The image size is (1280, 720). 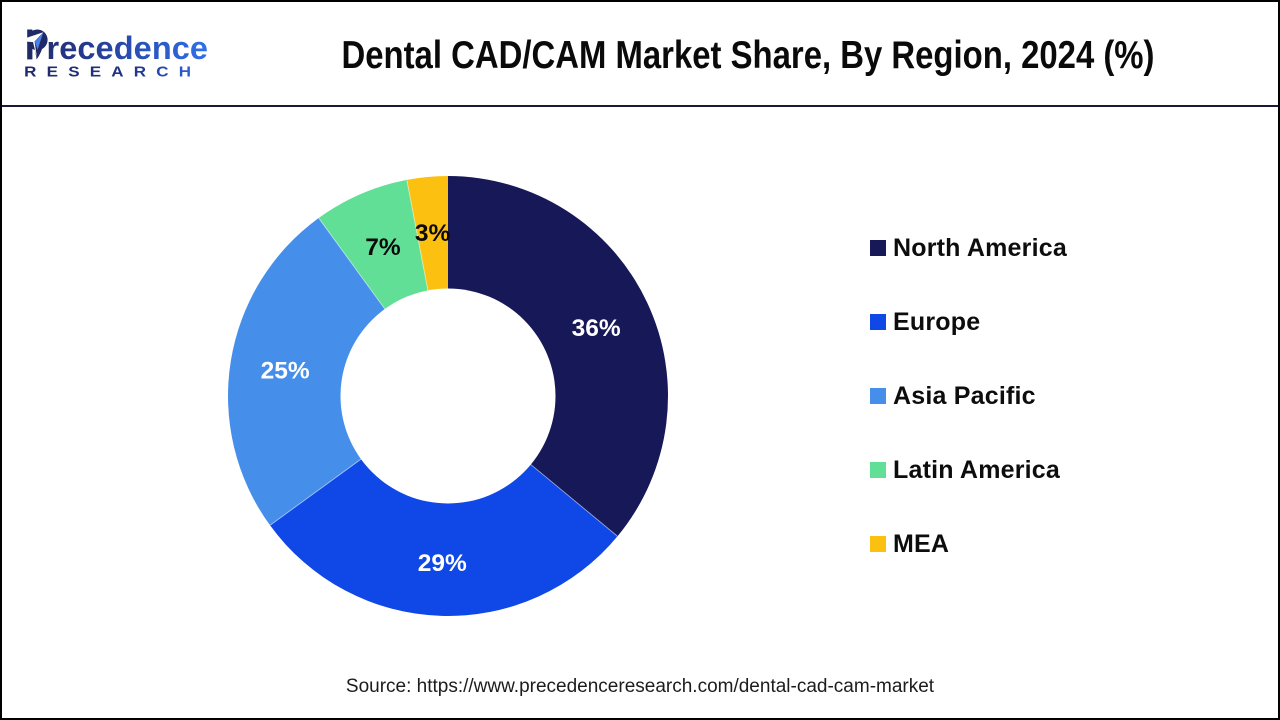 I want to click on svg-text: 25%, so click(x=285, y=370).